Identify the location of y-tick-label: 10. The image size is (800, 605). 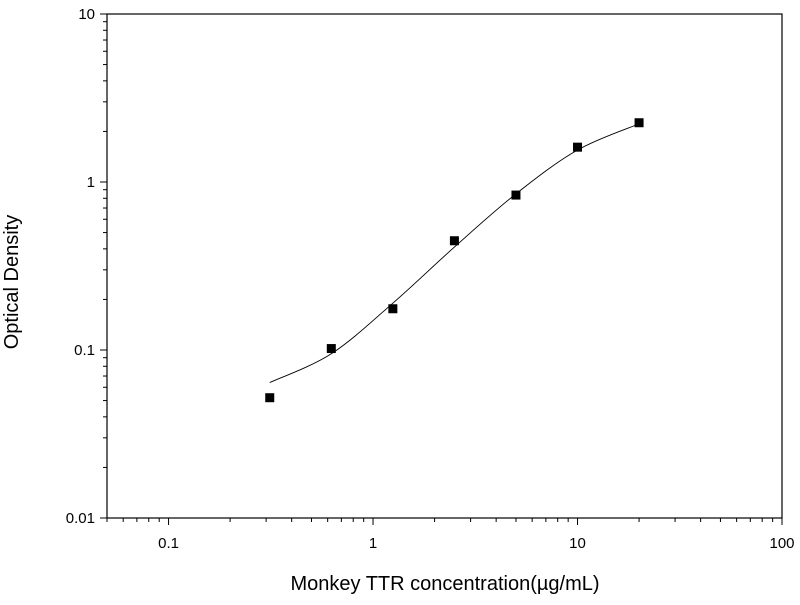
(86, 14).